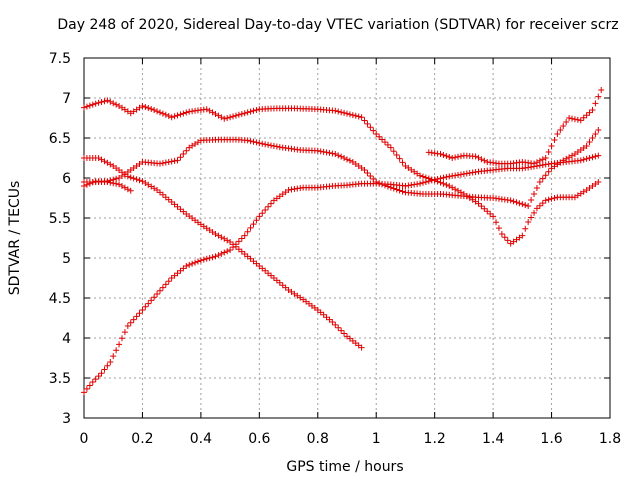  What do you see at coordinates (66, 99) in the screenshot?
I see `y-tick-label: 7` at bounding box center [66, 99].